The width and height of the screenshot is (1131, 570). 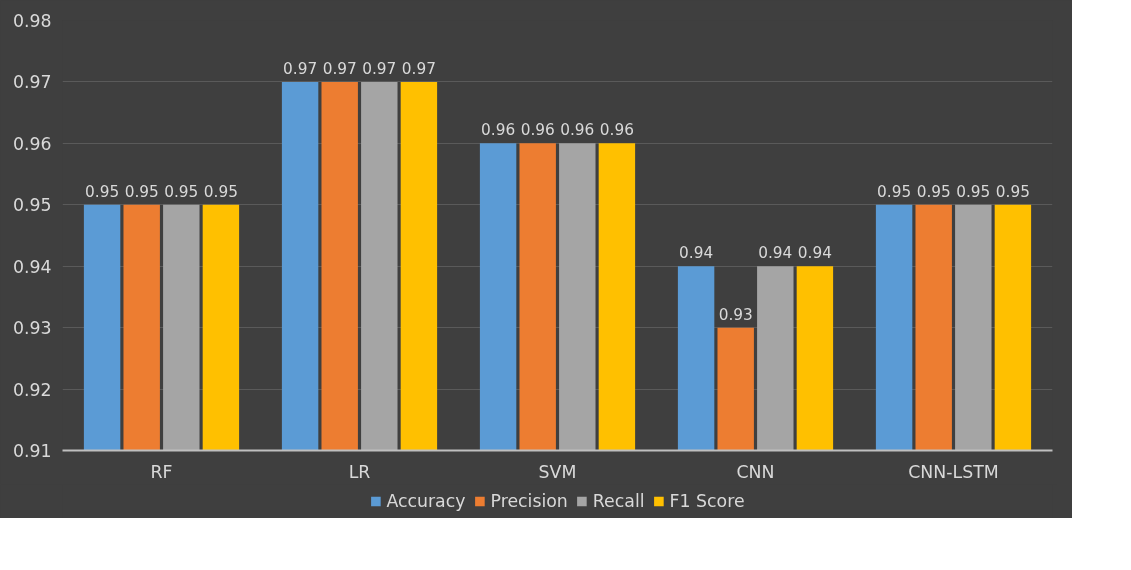 What do you see at coordinates (426, 501) in the screenshot?
I see `legend-label: Accuracy` at bounding box center [426, 501].